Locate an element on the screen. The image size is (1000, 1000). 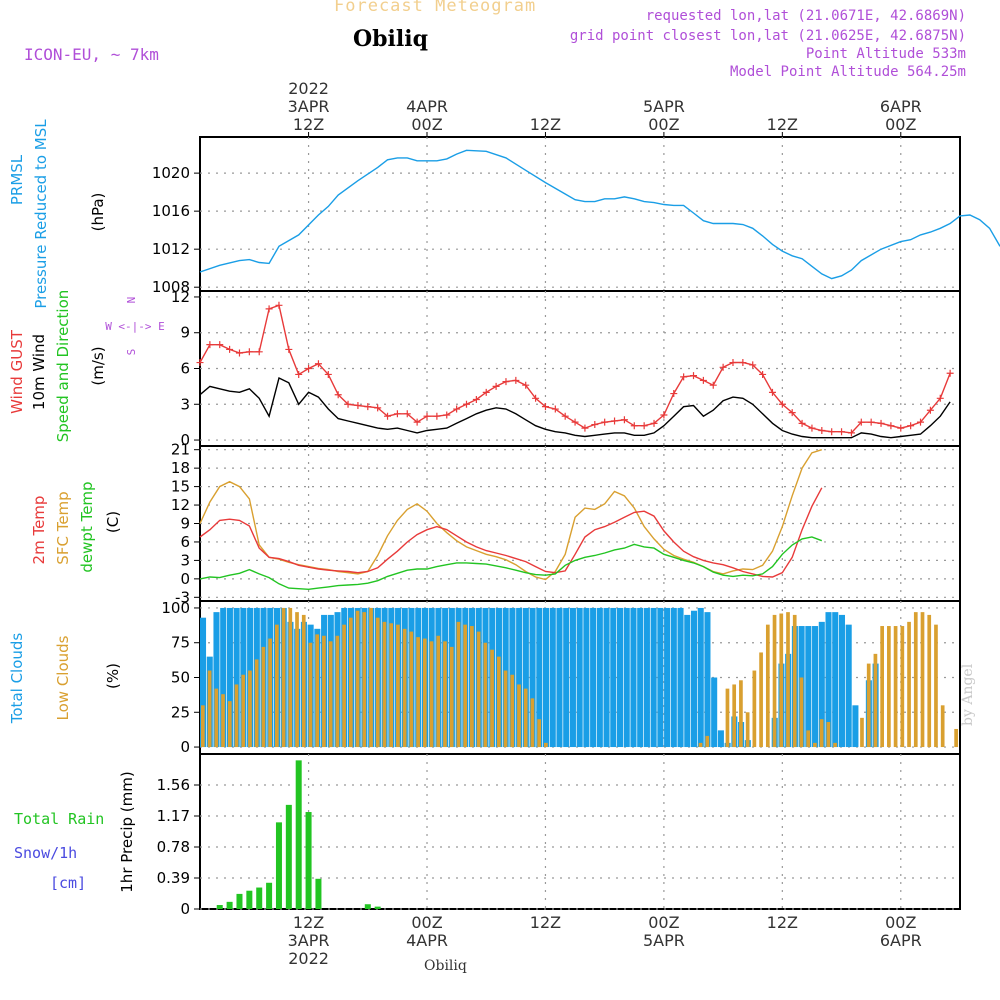
precip-tick-label: 1.56 is located at coordinates (173, 785).